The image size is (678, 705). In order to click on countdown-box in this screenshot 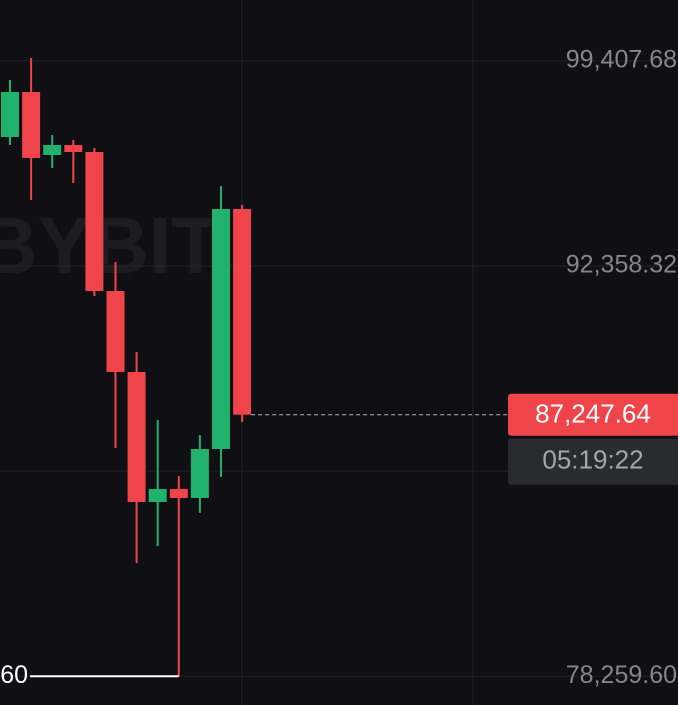, I will do `click(593, 461)`.